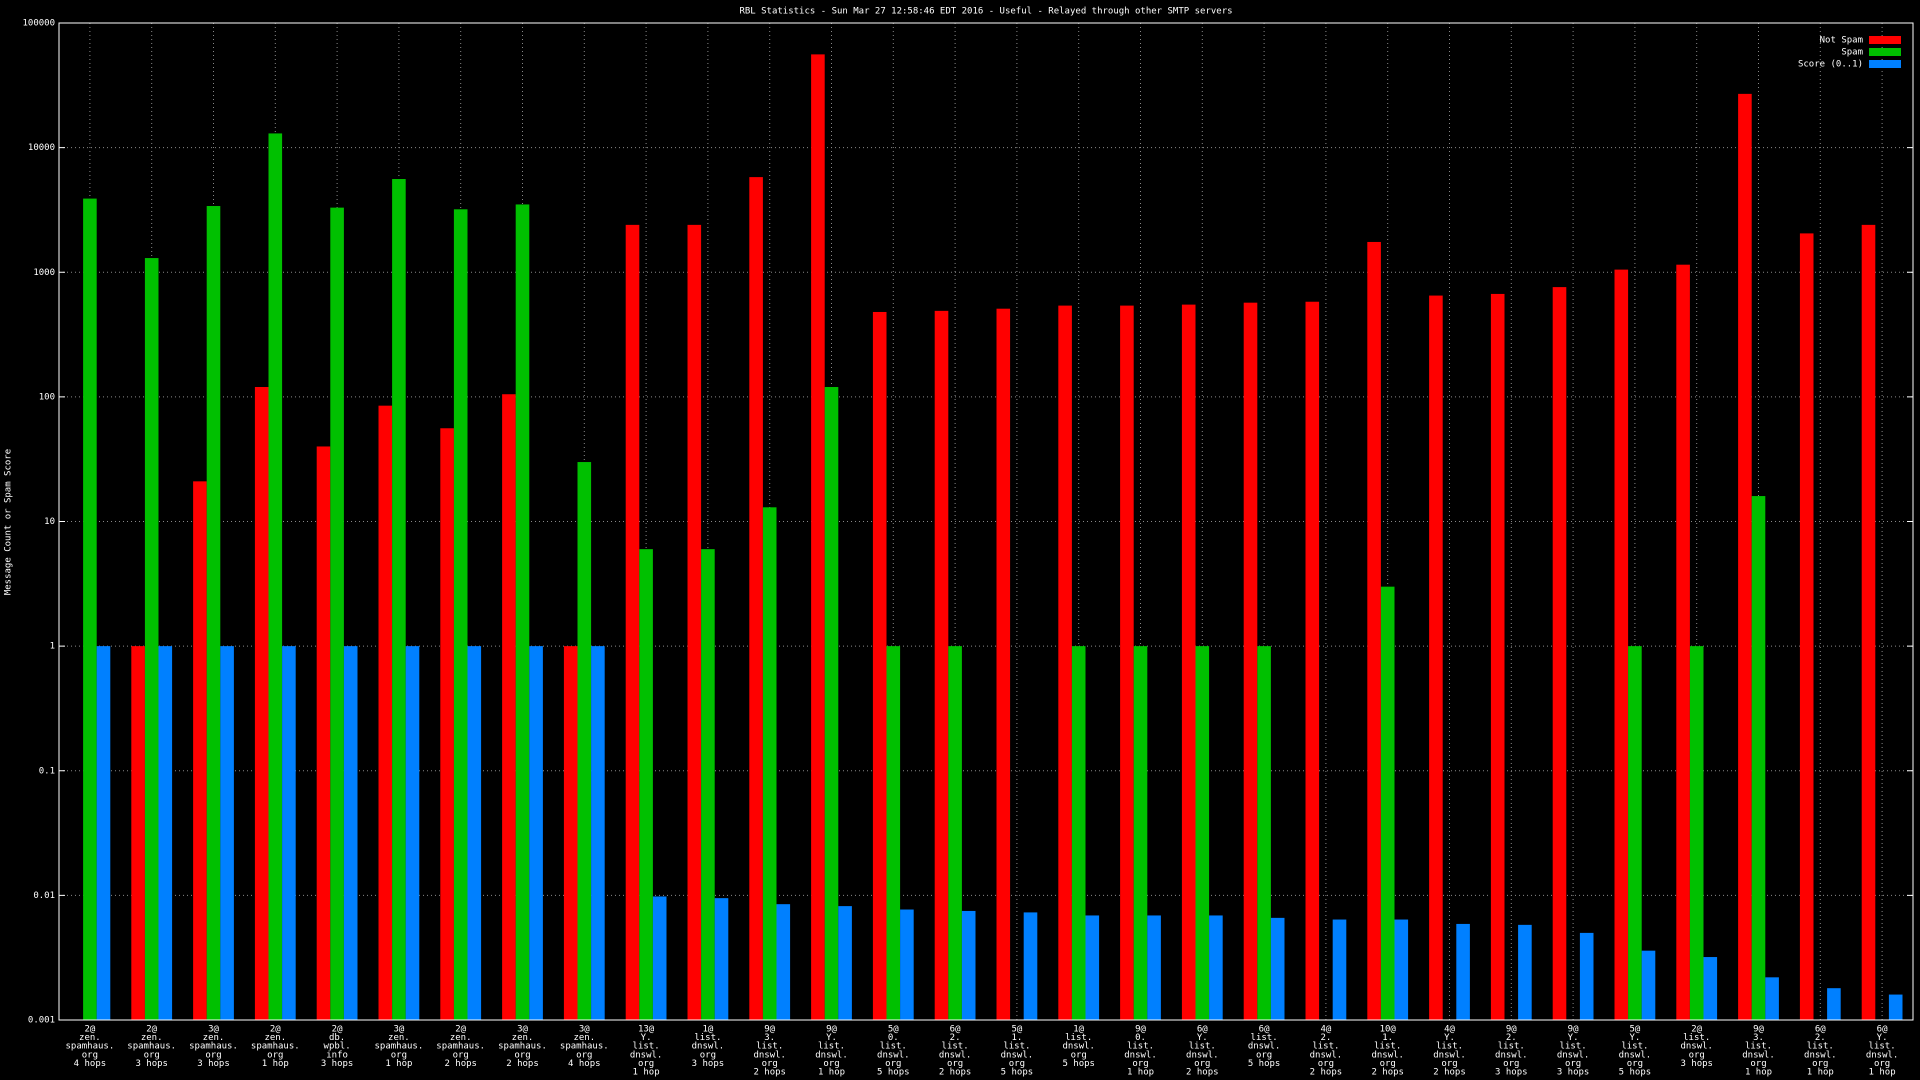 The width and height of the screenshot is (1920, 1080). What do you see at coordinates (707, 1030) in the screenshot?
I see `x-tick-label: 1@` at bounding box center [707, 1030].